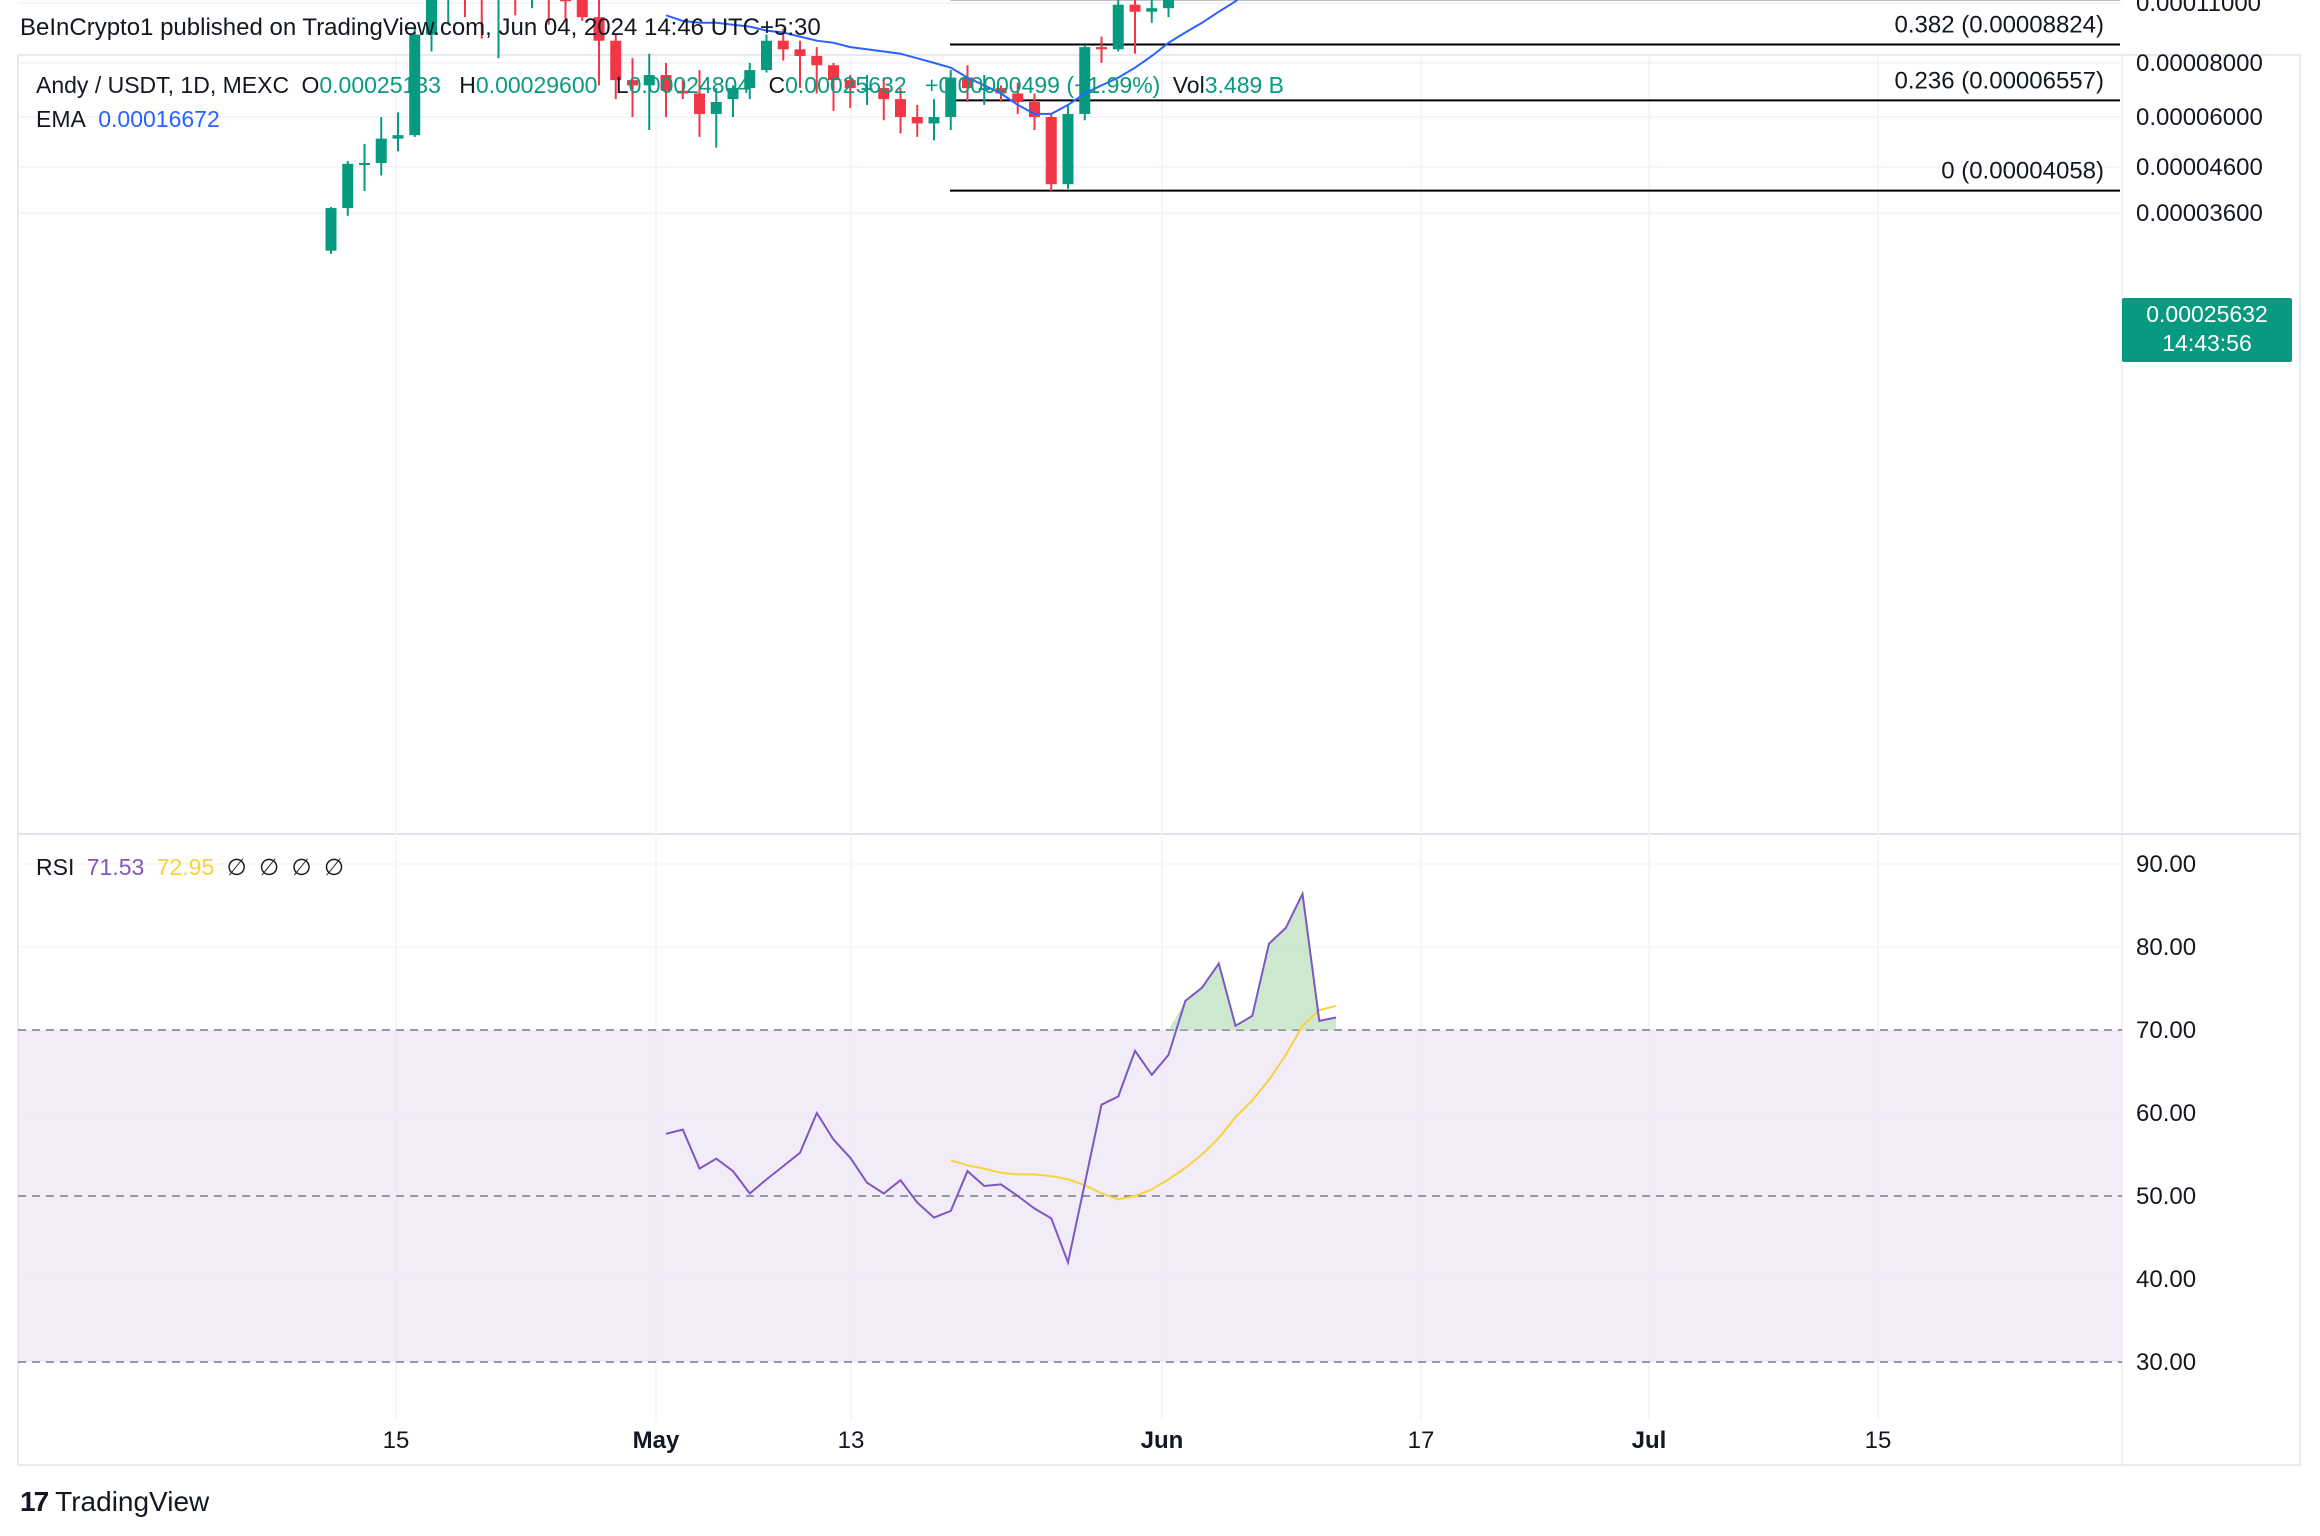 This screenshot has width=2320, height=1536. Describe the element at coordinates (1999, 80) in the screenshot. I see `fib-level-label: 0.236 (0.00006557)` at that location.